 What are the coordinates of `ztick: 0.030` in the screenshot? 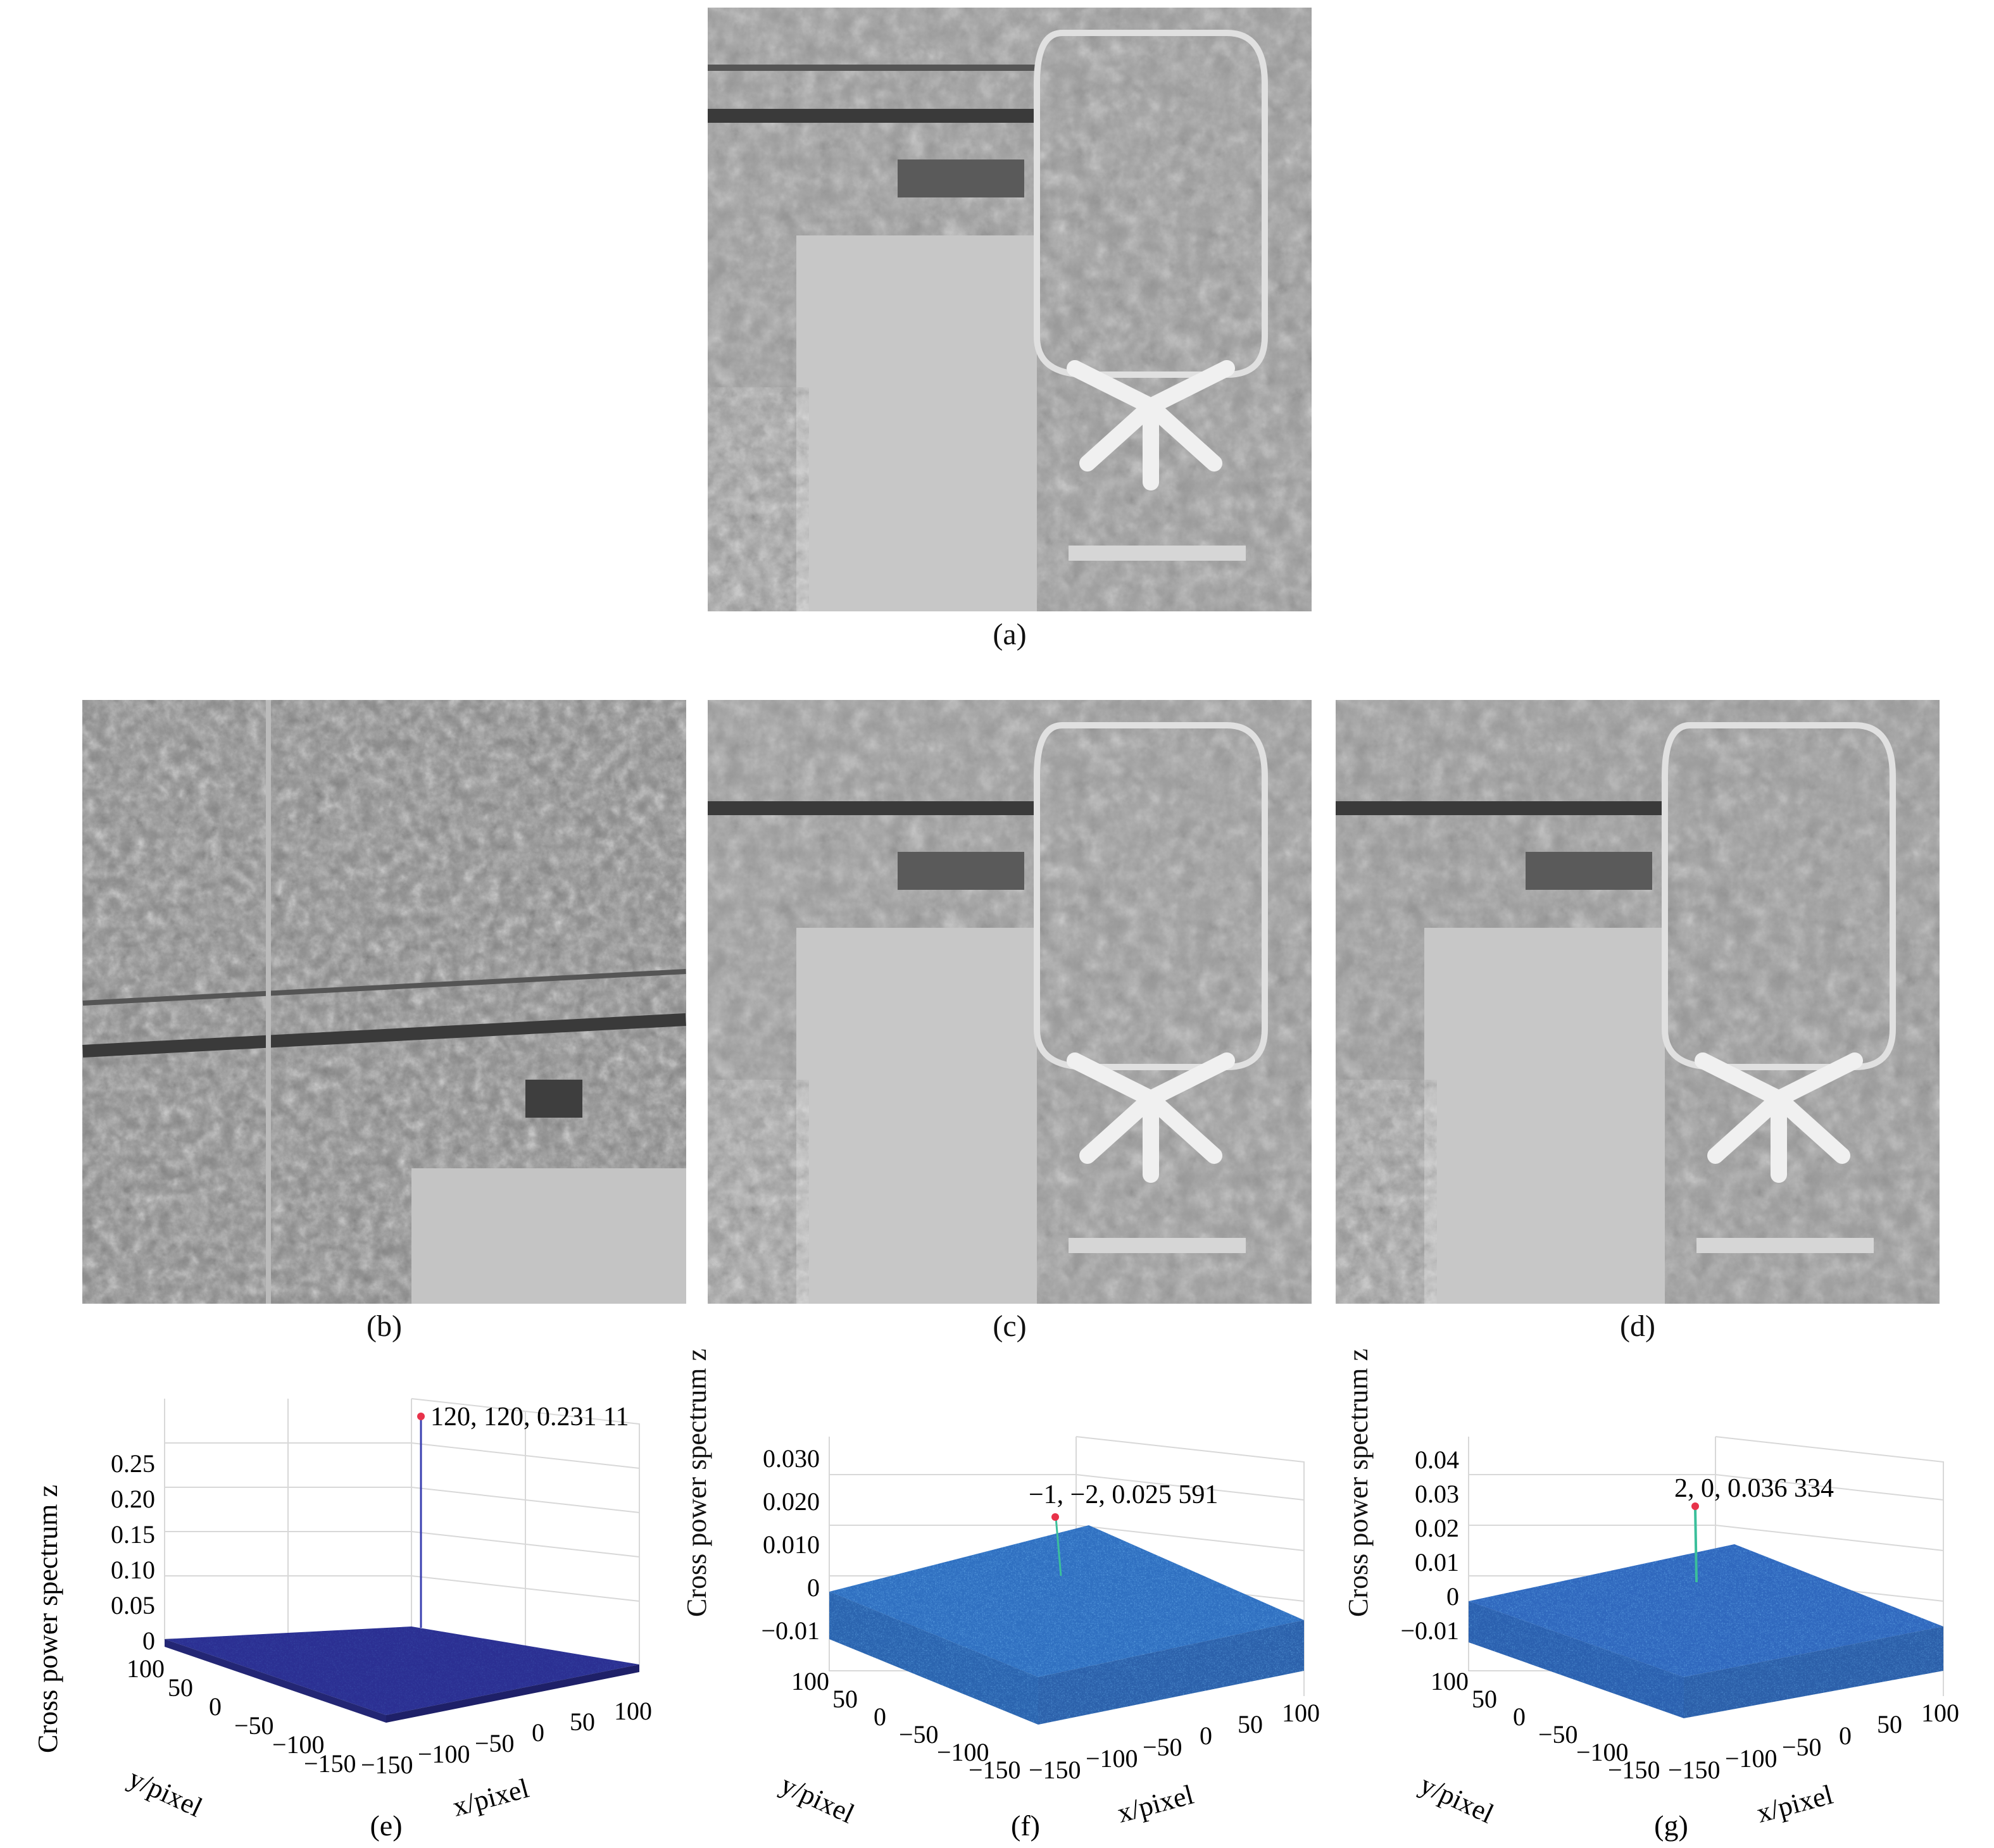 It's located at (791, 1458).